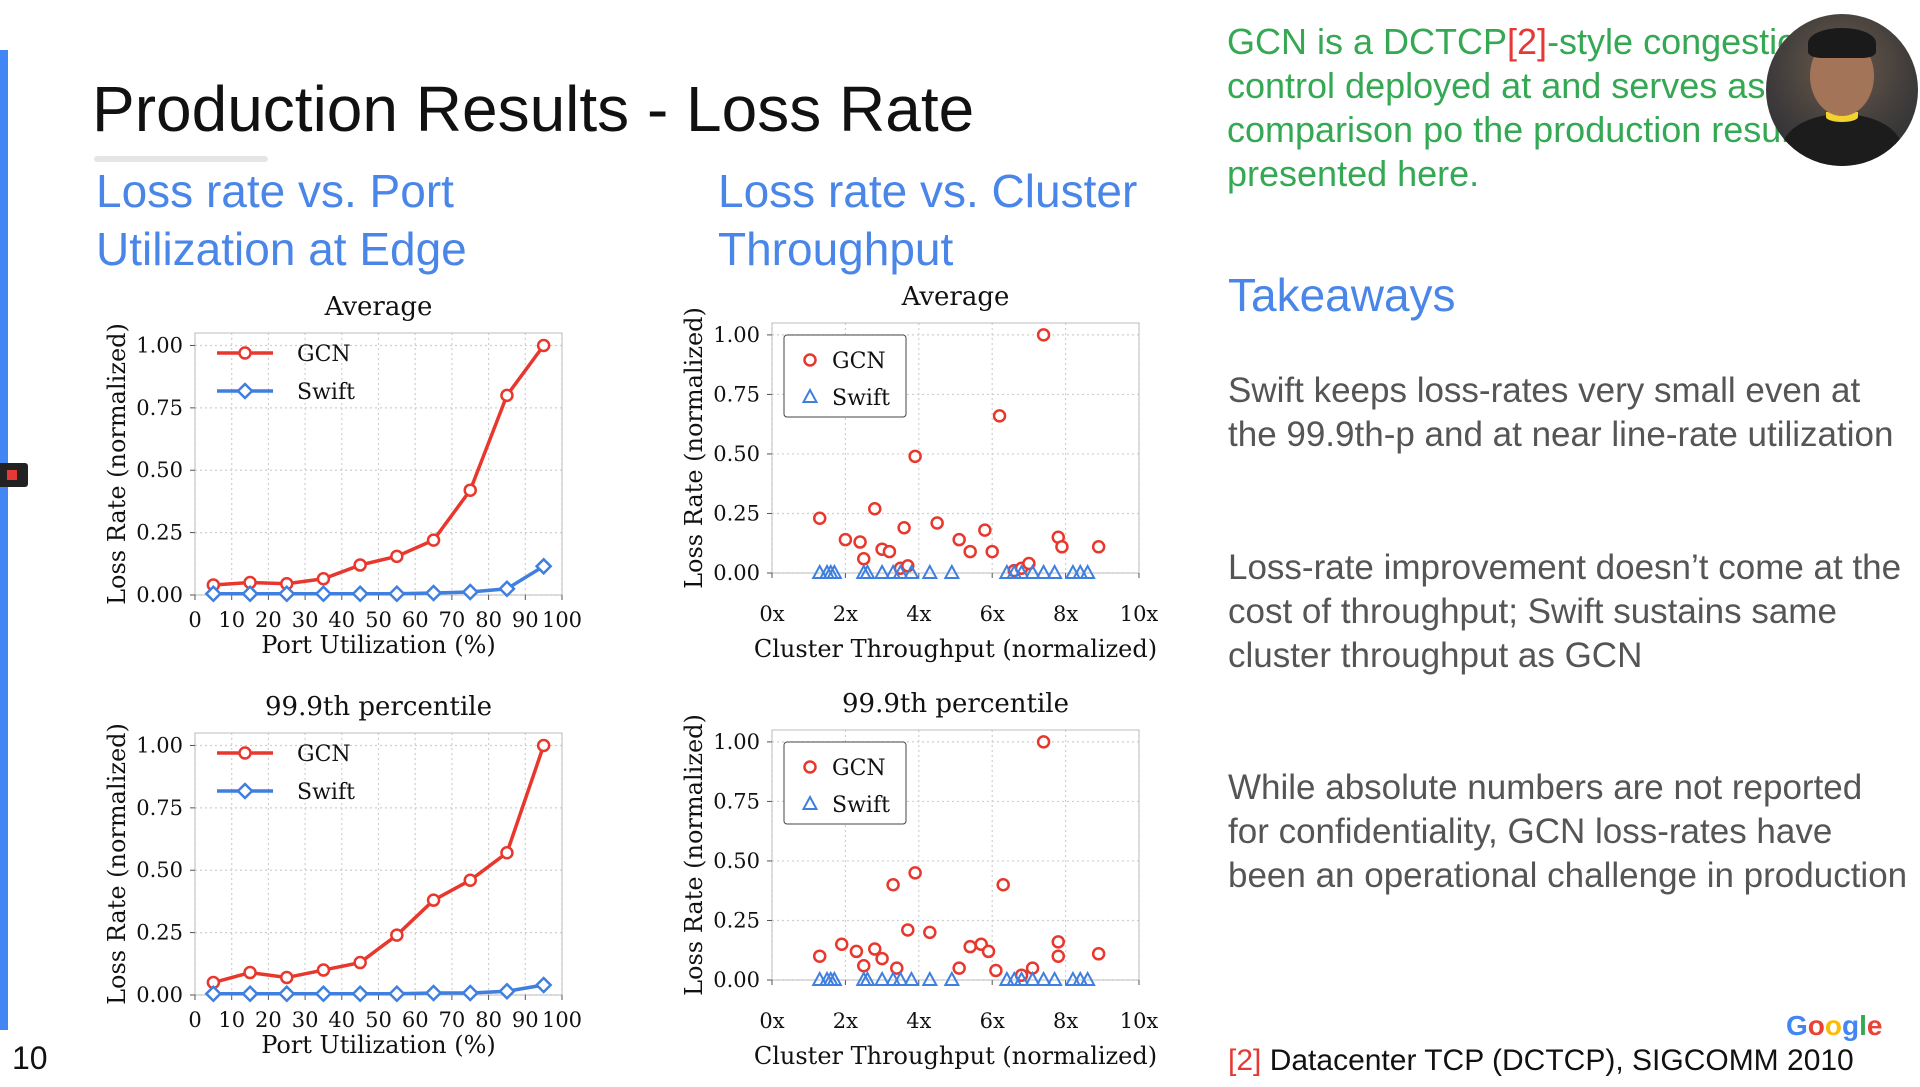 This screenshot has width=1920, height=1087. Describe the element at coordinates (845, 614) in the screenshot. I see `x-tick-label: 2x` at that location.